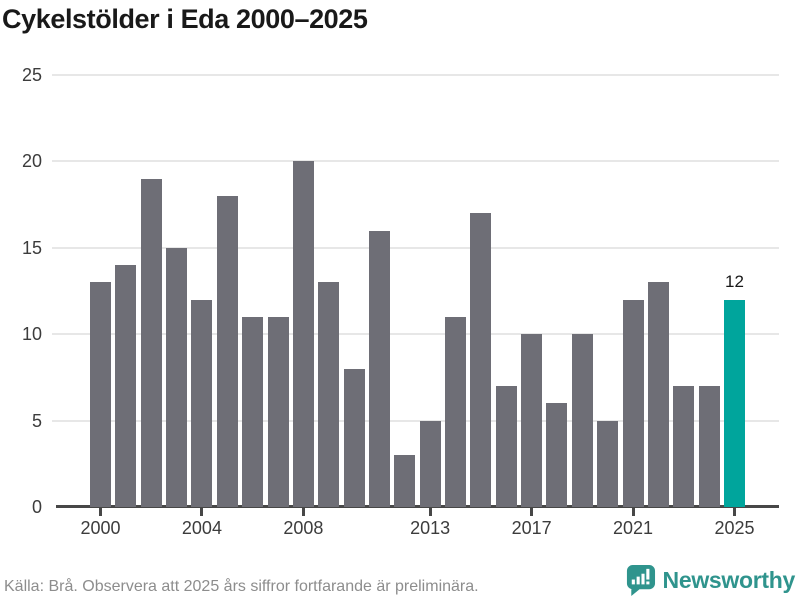  Describe the element at coordinates (729, 579) in the screenshot. I see `brand-name: Newsworthy` at that location.